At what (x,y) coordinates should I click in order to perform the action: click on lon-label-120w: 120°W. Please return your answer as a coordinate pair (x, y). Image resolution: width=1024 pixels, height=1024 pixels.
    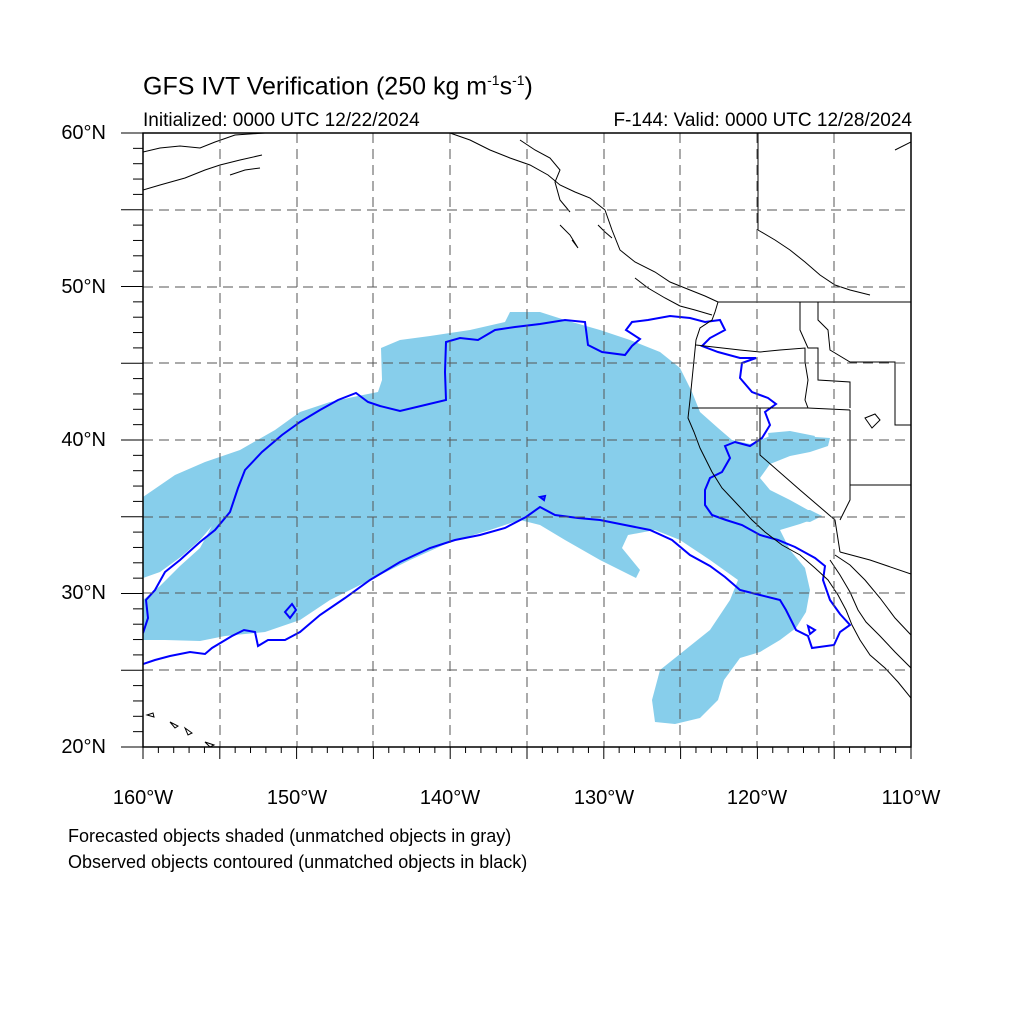
    Looking at the image, I should click on (757, 798).